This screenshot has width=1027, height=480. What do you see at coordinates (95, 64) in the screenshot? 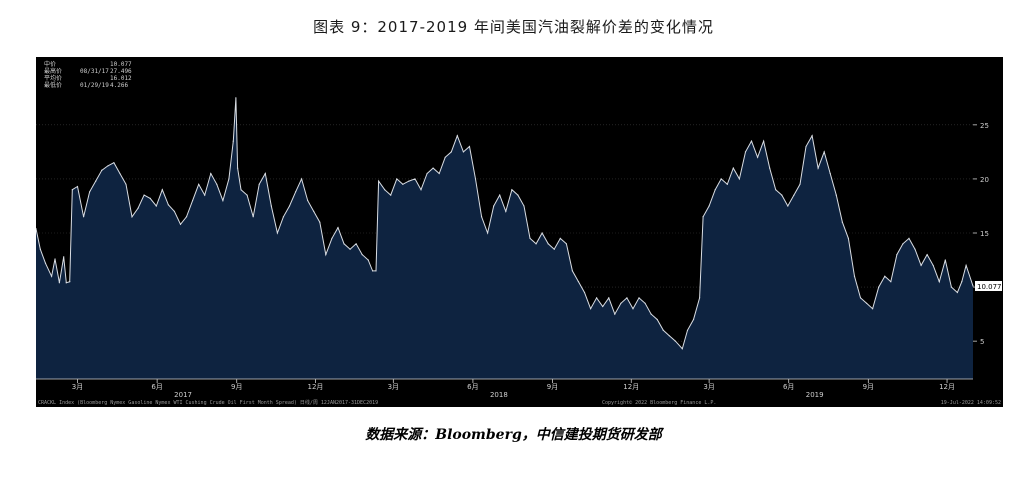
I see `legend-date` at bounding box center [95, 64].